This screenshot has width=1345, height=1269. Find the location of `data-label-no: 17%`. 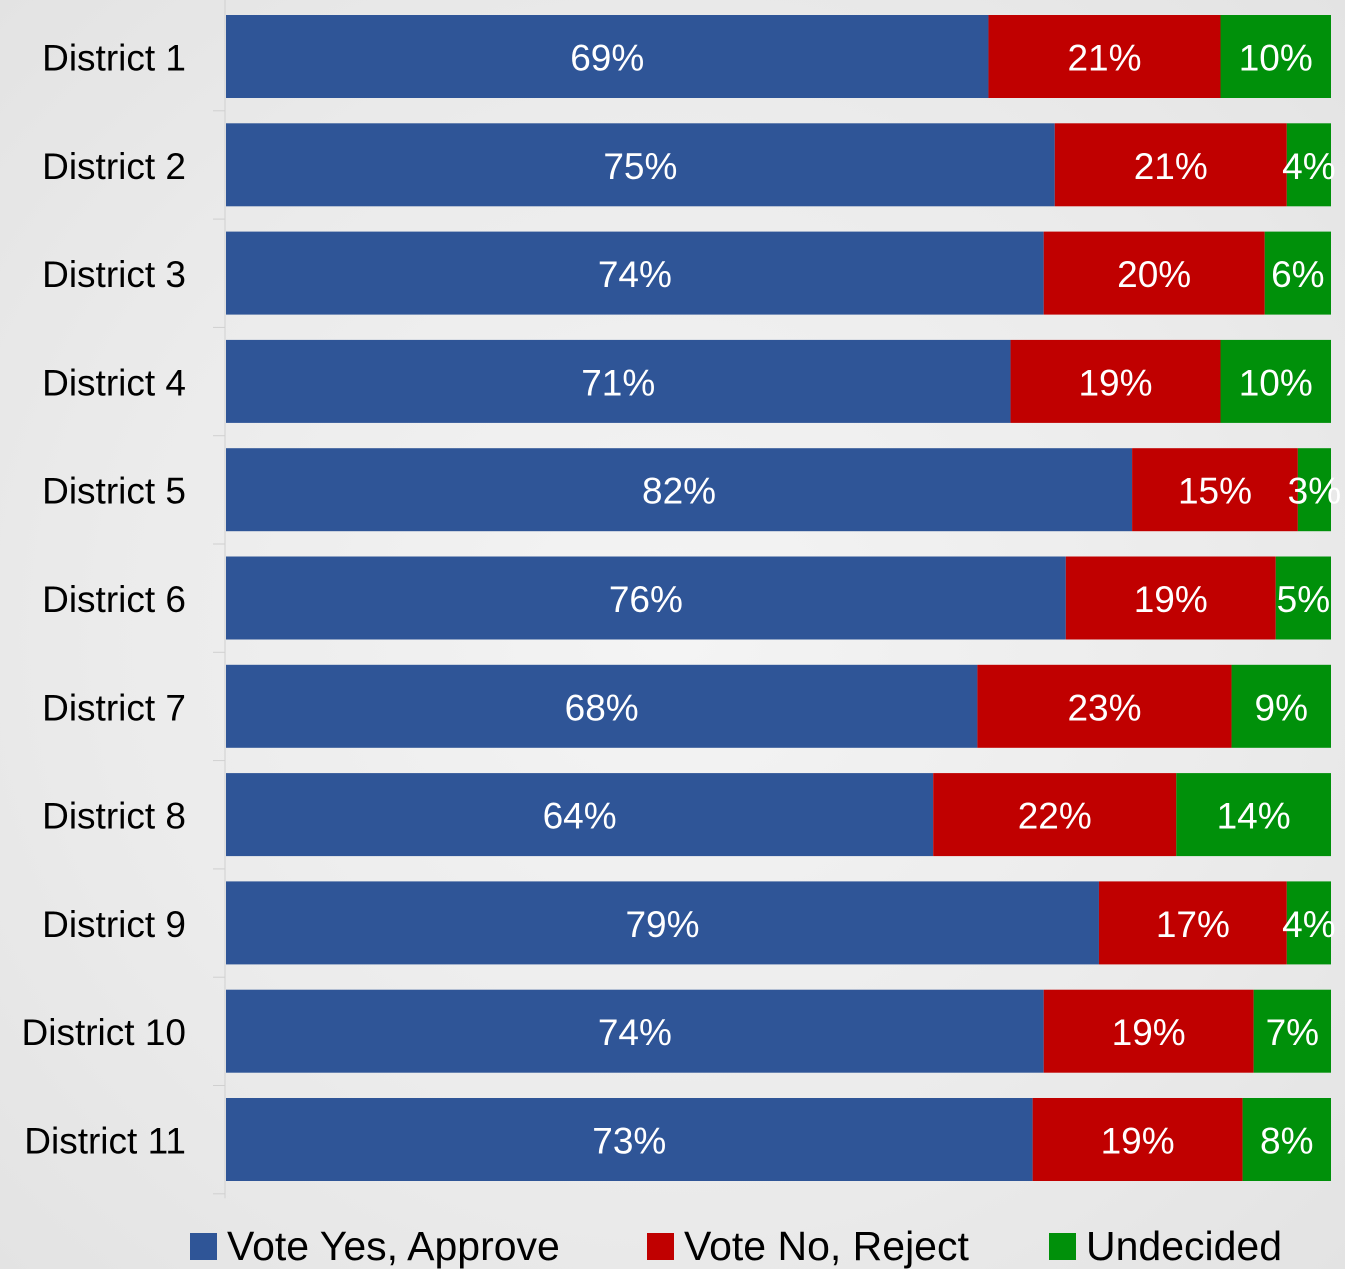

data-label-no: 17% is located at coordinates (1193, 924).